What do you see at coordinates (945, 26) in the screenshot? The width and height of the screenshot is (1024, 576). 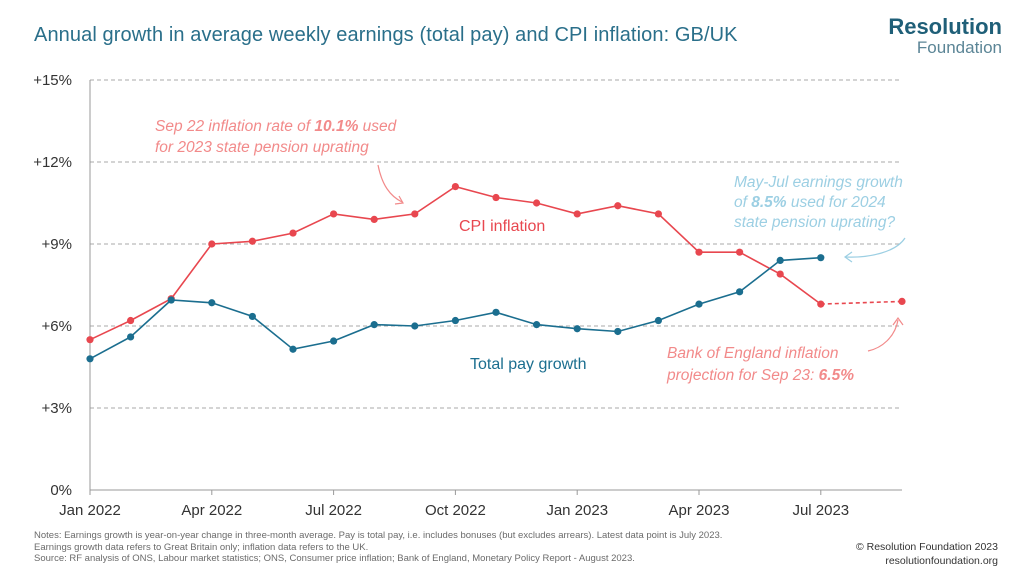 I see `logo-line1: Resolution` at bounding box center [945, 26].